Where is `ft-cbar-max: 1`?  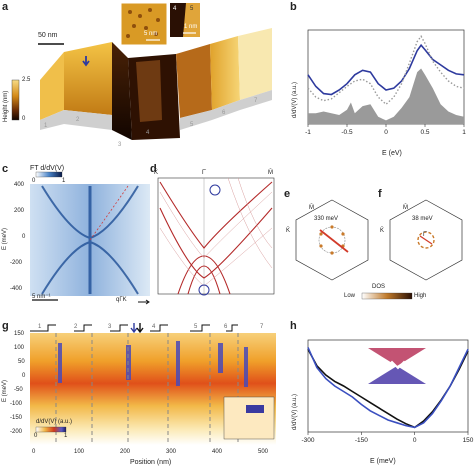
ft-cbar-max: 1 is located at coordinates (64, 181).